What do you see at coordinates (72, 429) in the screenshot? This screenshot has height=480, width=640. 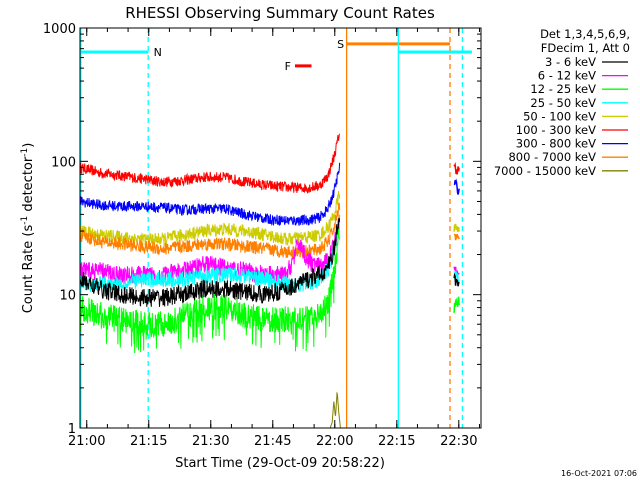 I see `y-tick-label: 1` at bounding box center [72, 429].